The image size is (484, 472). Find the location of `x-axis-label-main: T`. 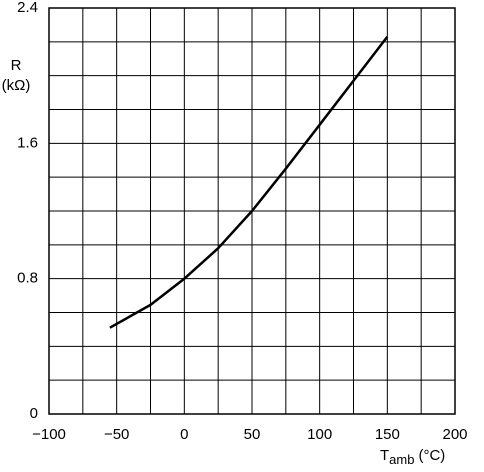

x-axis-label-main: T is located at coordinates (384, 455).